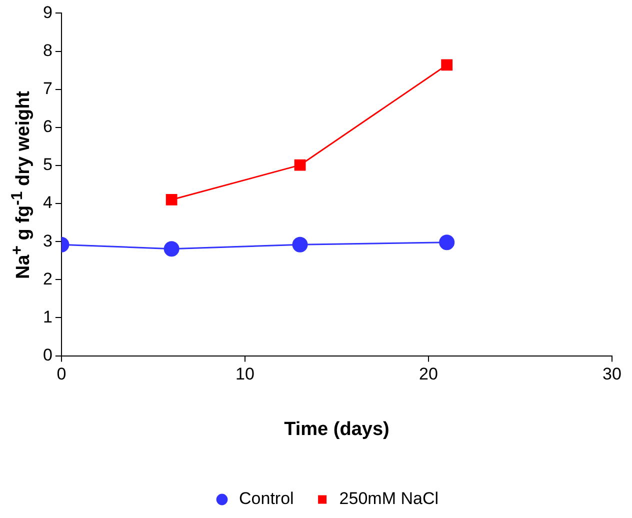 The width and height of the screenshot is (632, 518). What do you see at coordinates (47, 316) in the screenshot?
I see `y-tick-label: 1` at bounding box center [47, 316].